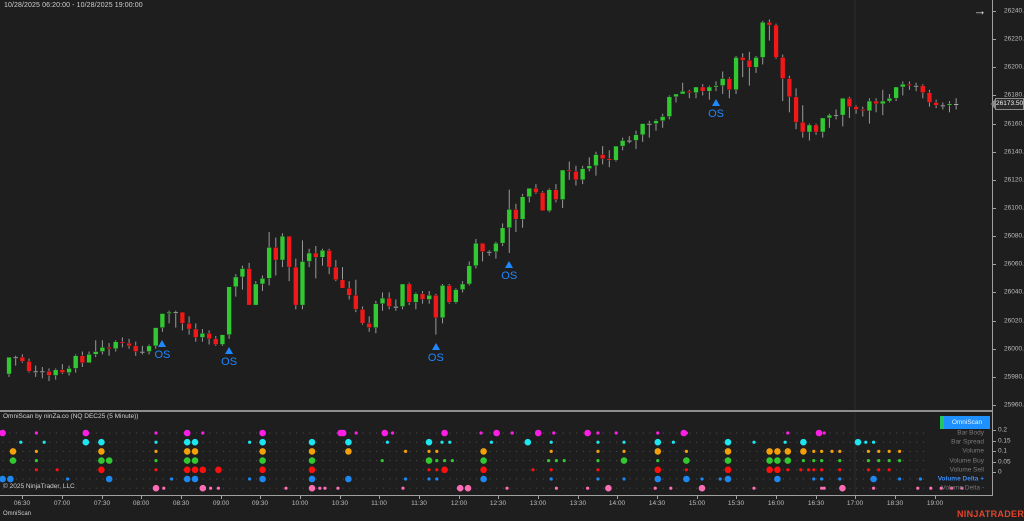 The image size is (1024, 521). I want to click on omniscan-button: OmniScan, so click(965, 422).